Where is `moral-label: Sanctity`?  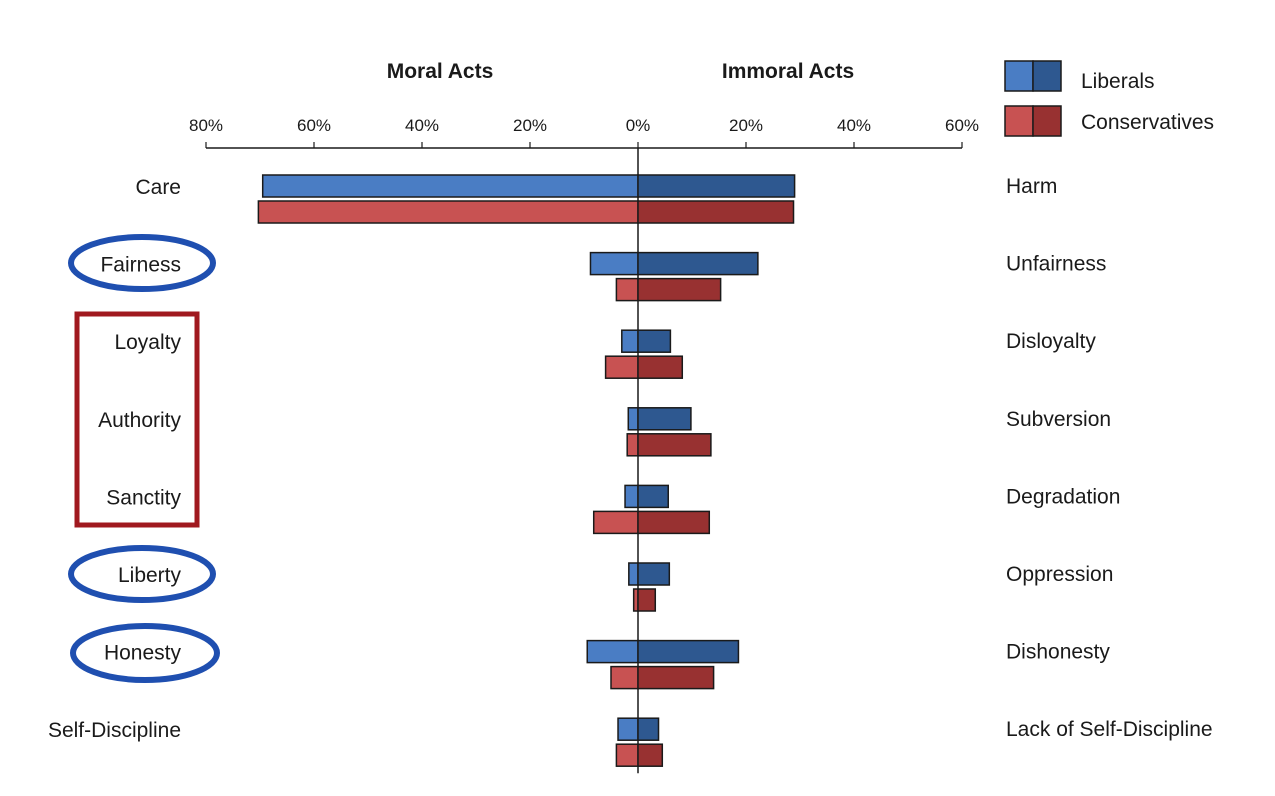
moral-label: Sanctity is located at coordinates (143, 497).